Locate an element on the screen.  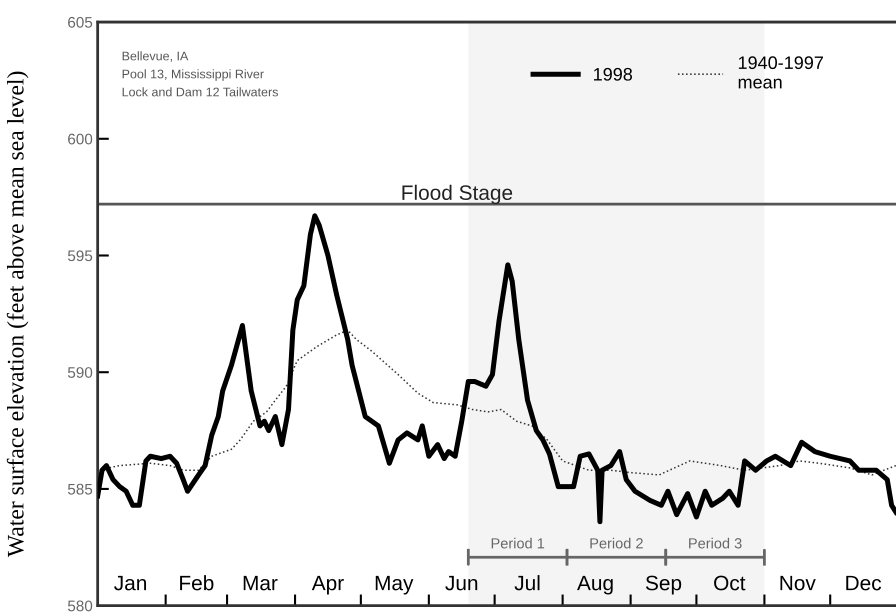
x-tick-label: Jul is located at coordinates (527, 582).